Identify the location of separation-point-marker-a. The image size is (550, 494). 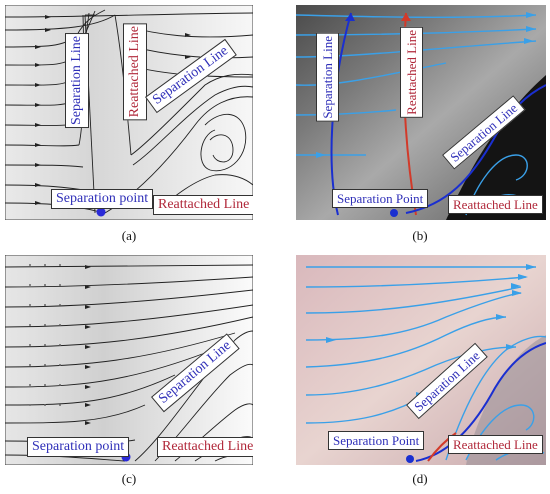
(101, 212).